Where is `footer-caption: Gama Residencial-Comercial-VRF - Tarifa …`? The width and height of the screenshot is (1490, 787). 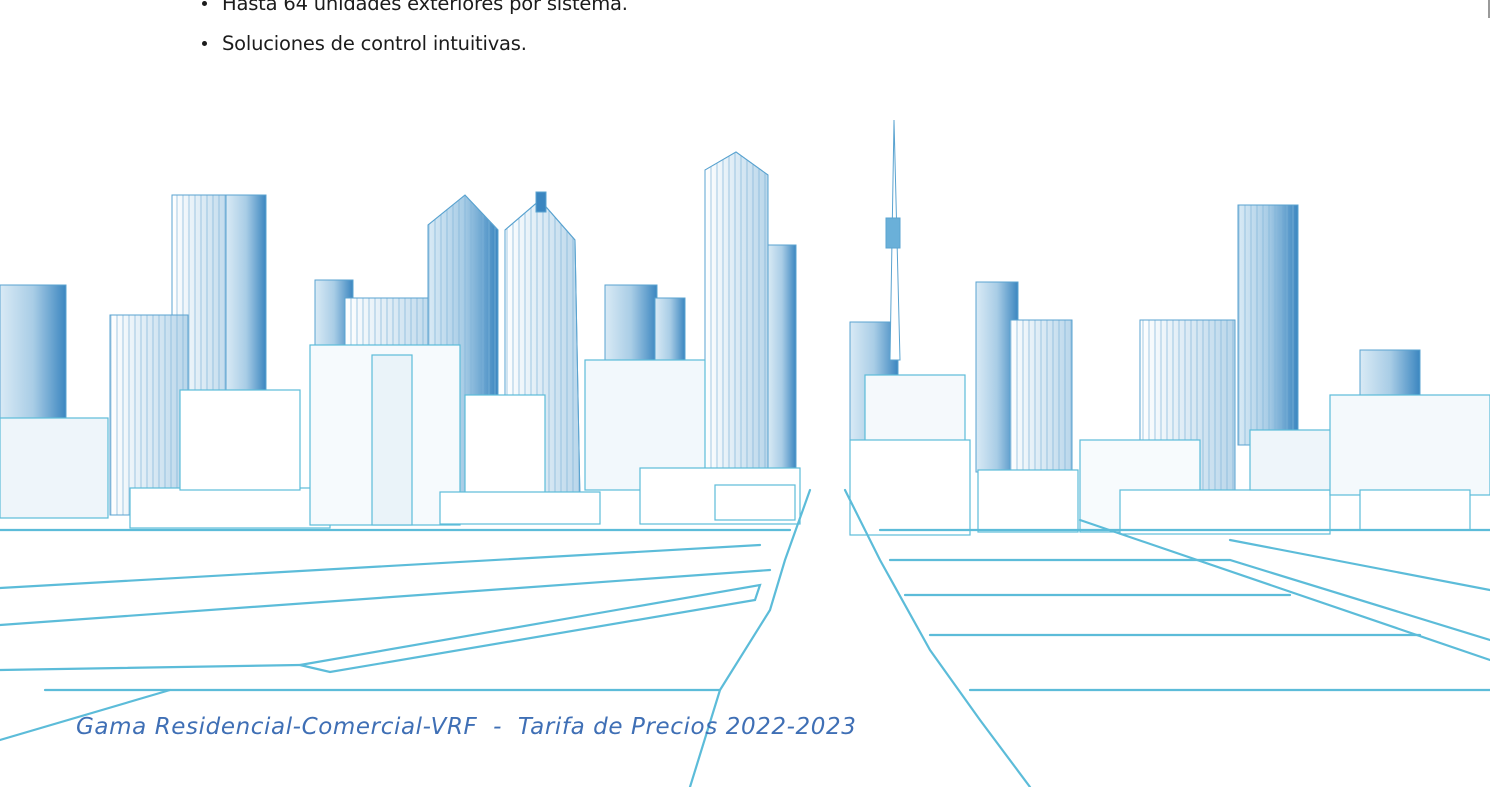 footer-caption: Gama Residencial-Comercial-VRF - Tarifa … is located at coordinates (466, 727).